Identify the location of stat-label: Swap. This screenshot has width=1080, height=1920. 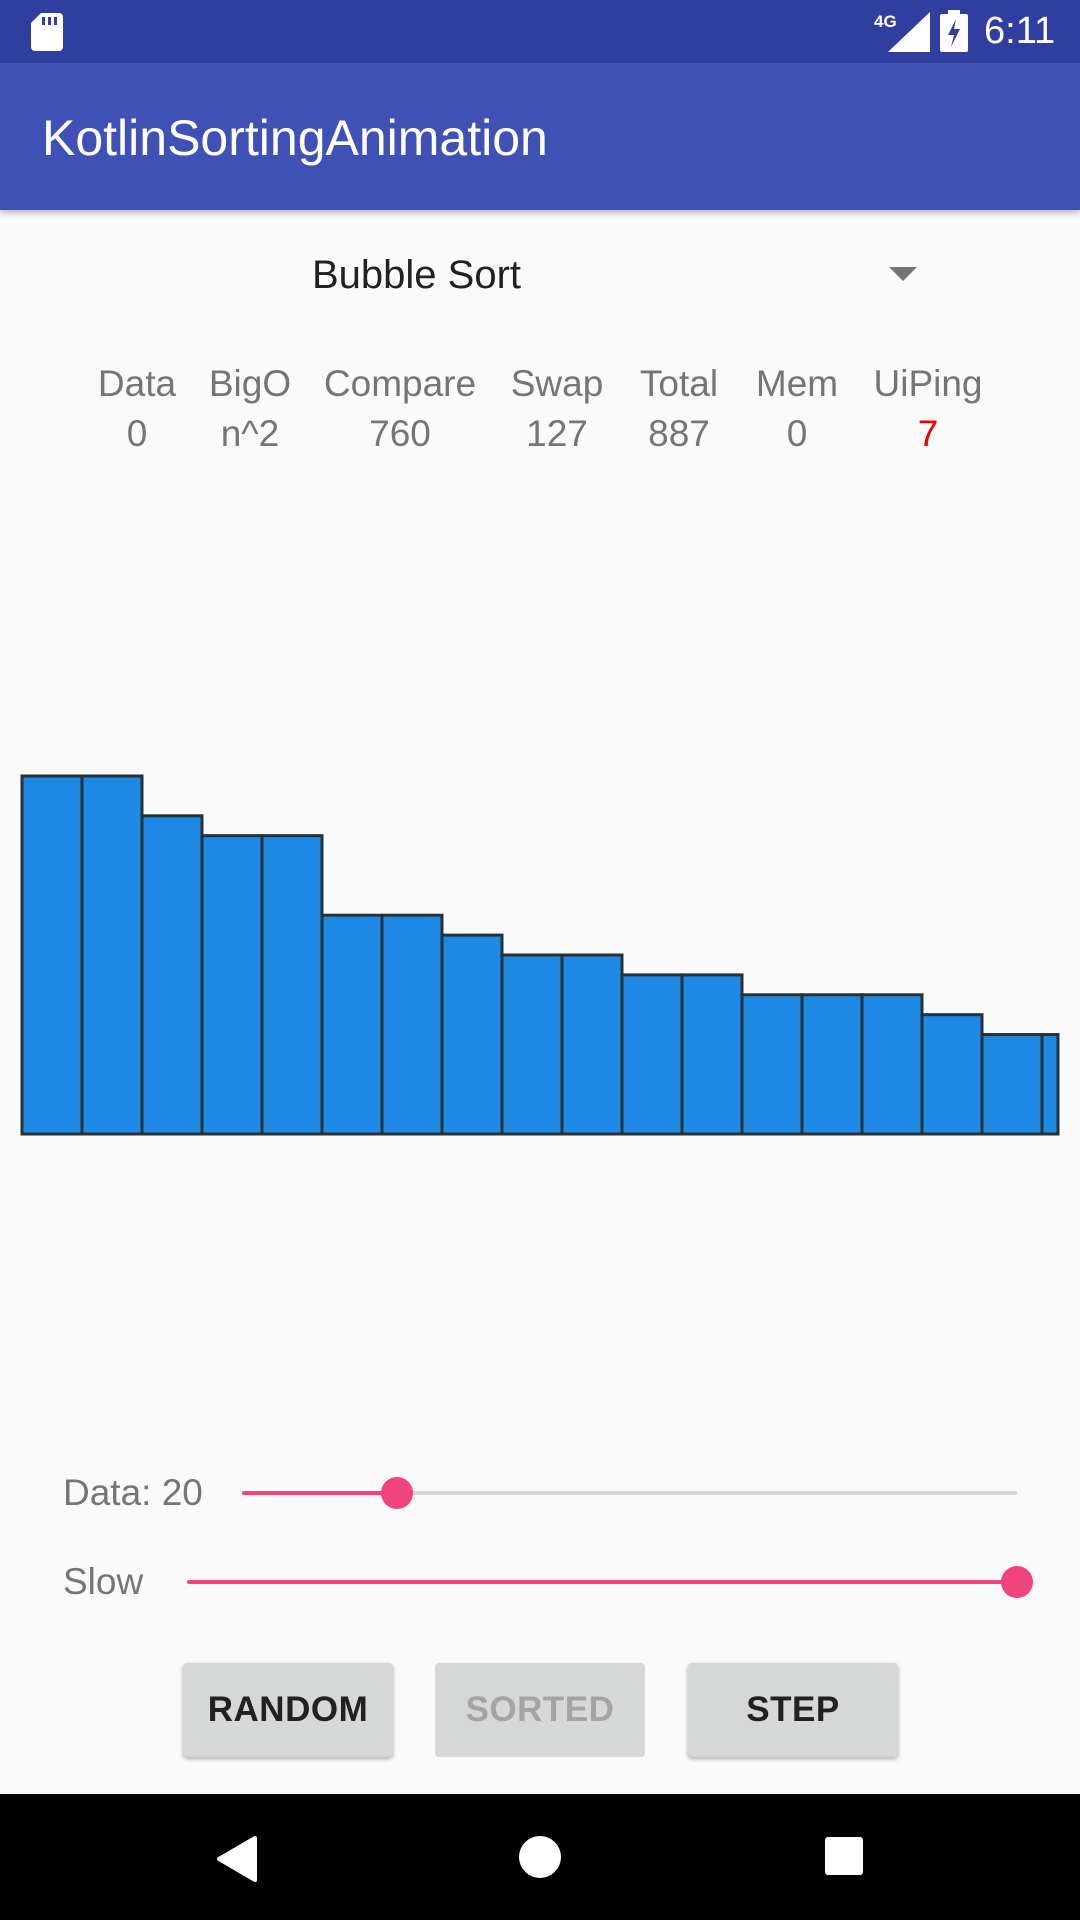
(557, 383).